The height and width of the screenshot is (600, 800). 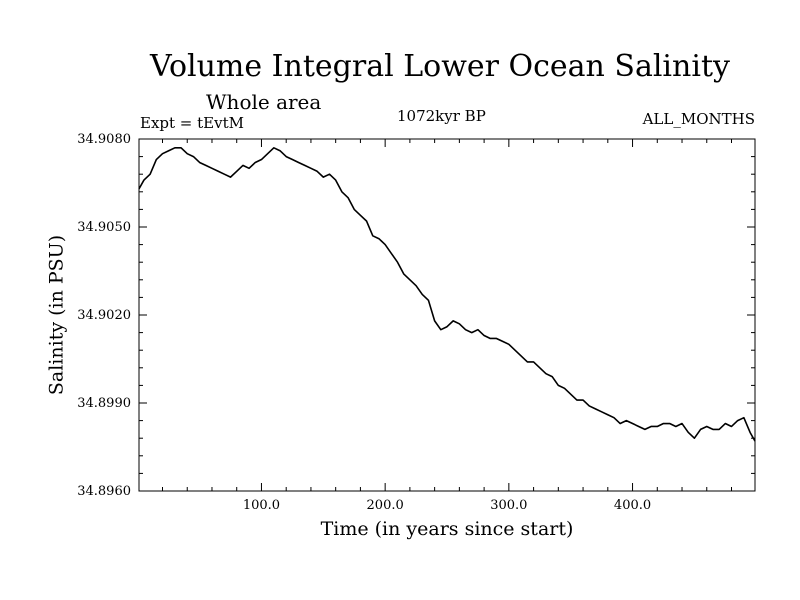 I want to click on y-tick-label: 34.9080, so click(x=104, y=139).